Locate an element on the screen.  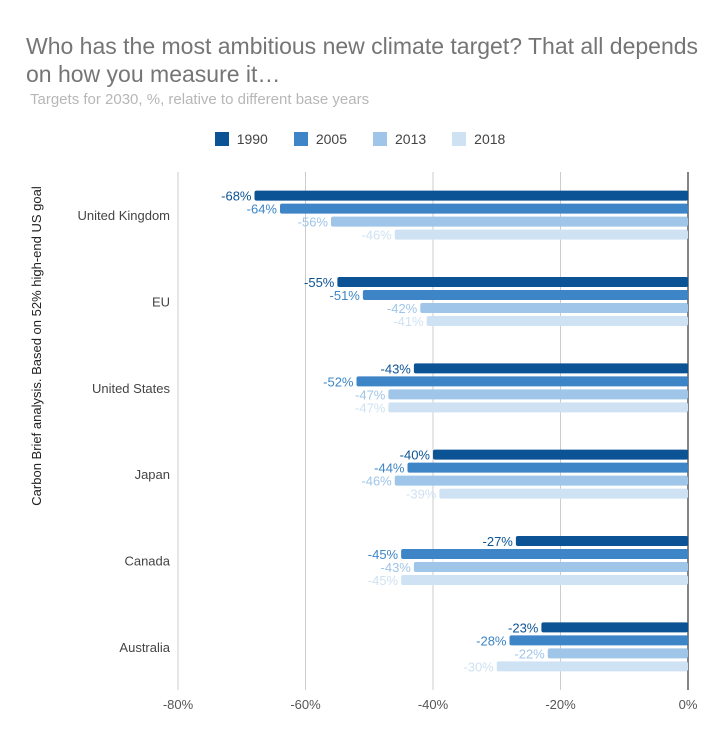
data-label: -27% is located at coordinates (498, 541).